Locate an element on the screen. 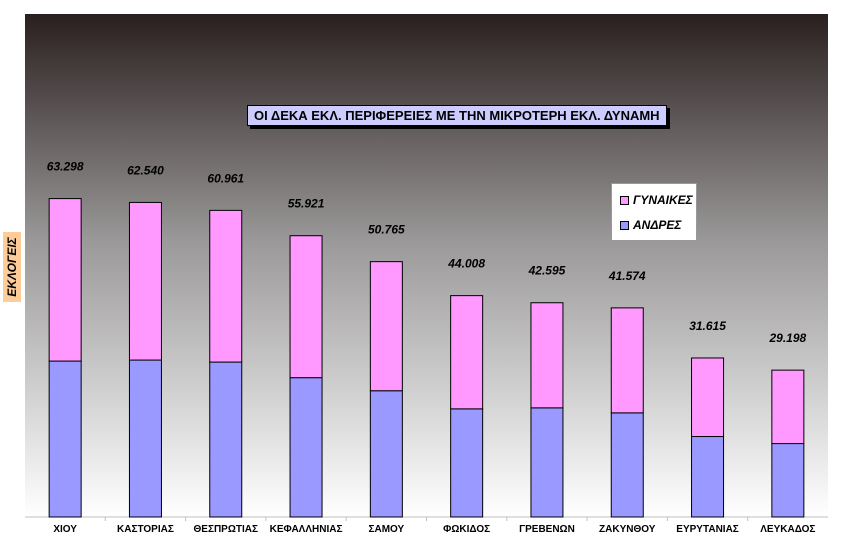 The image size is (841, 539). x-tick-label-2: ΘΕΣΠΡΩΤΙΑΣ is located at coordinates (226, 529).